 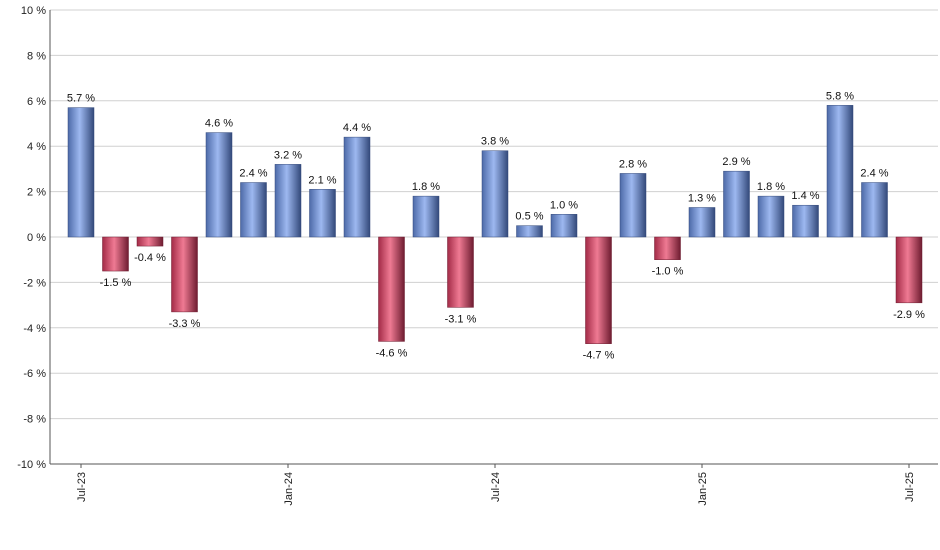 What do you see at coordinates (702, 198) in the screenshot?
I see `data-label: 1.3 %` at bounding box center [702, 198].